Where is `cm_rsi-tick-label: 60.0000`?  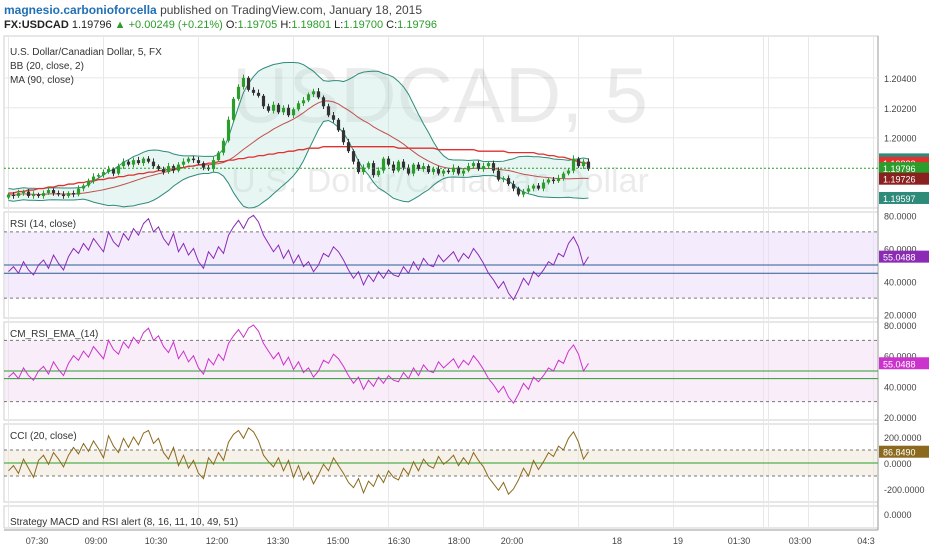
cm_rsi-tick-label: 60.0000 is located at coordinates (900, 357).